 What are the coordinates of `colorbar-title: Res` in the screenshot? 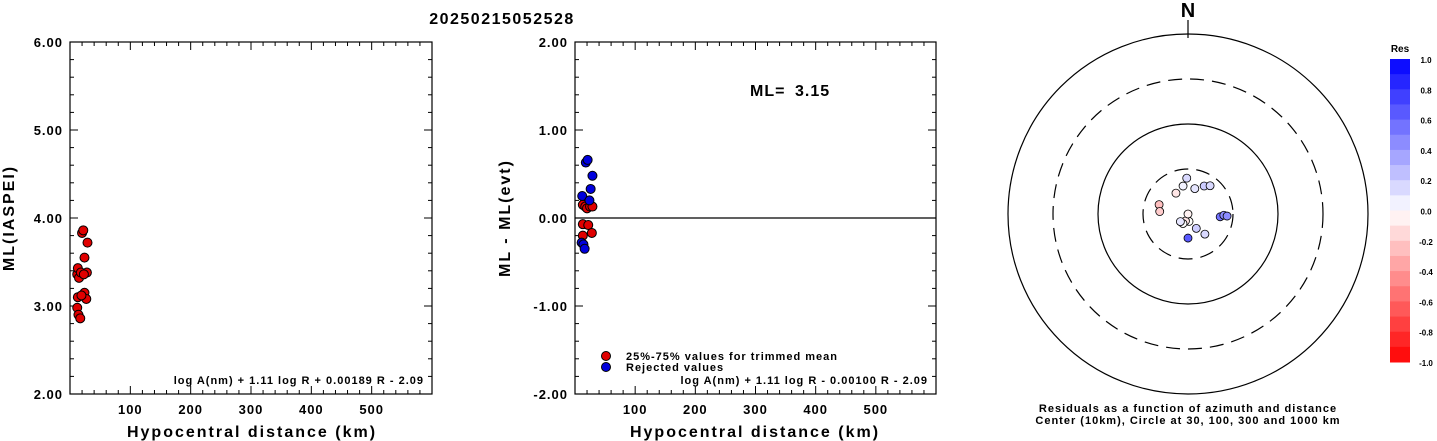 It's located at (1400, 49).